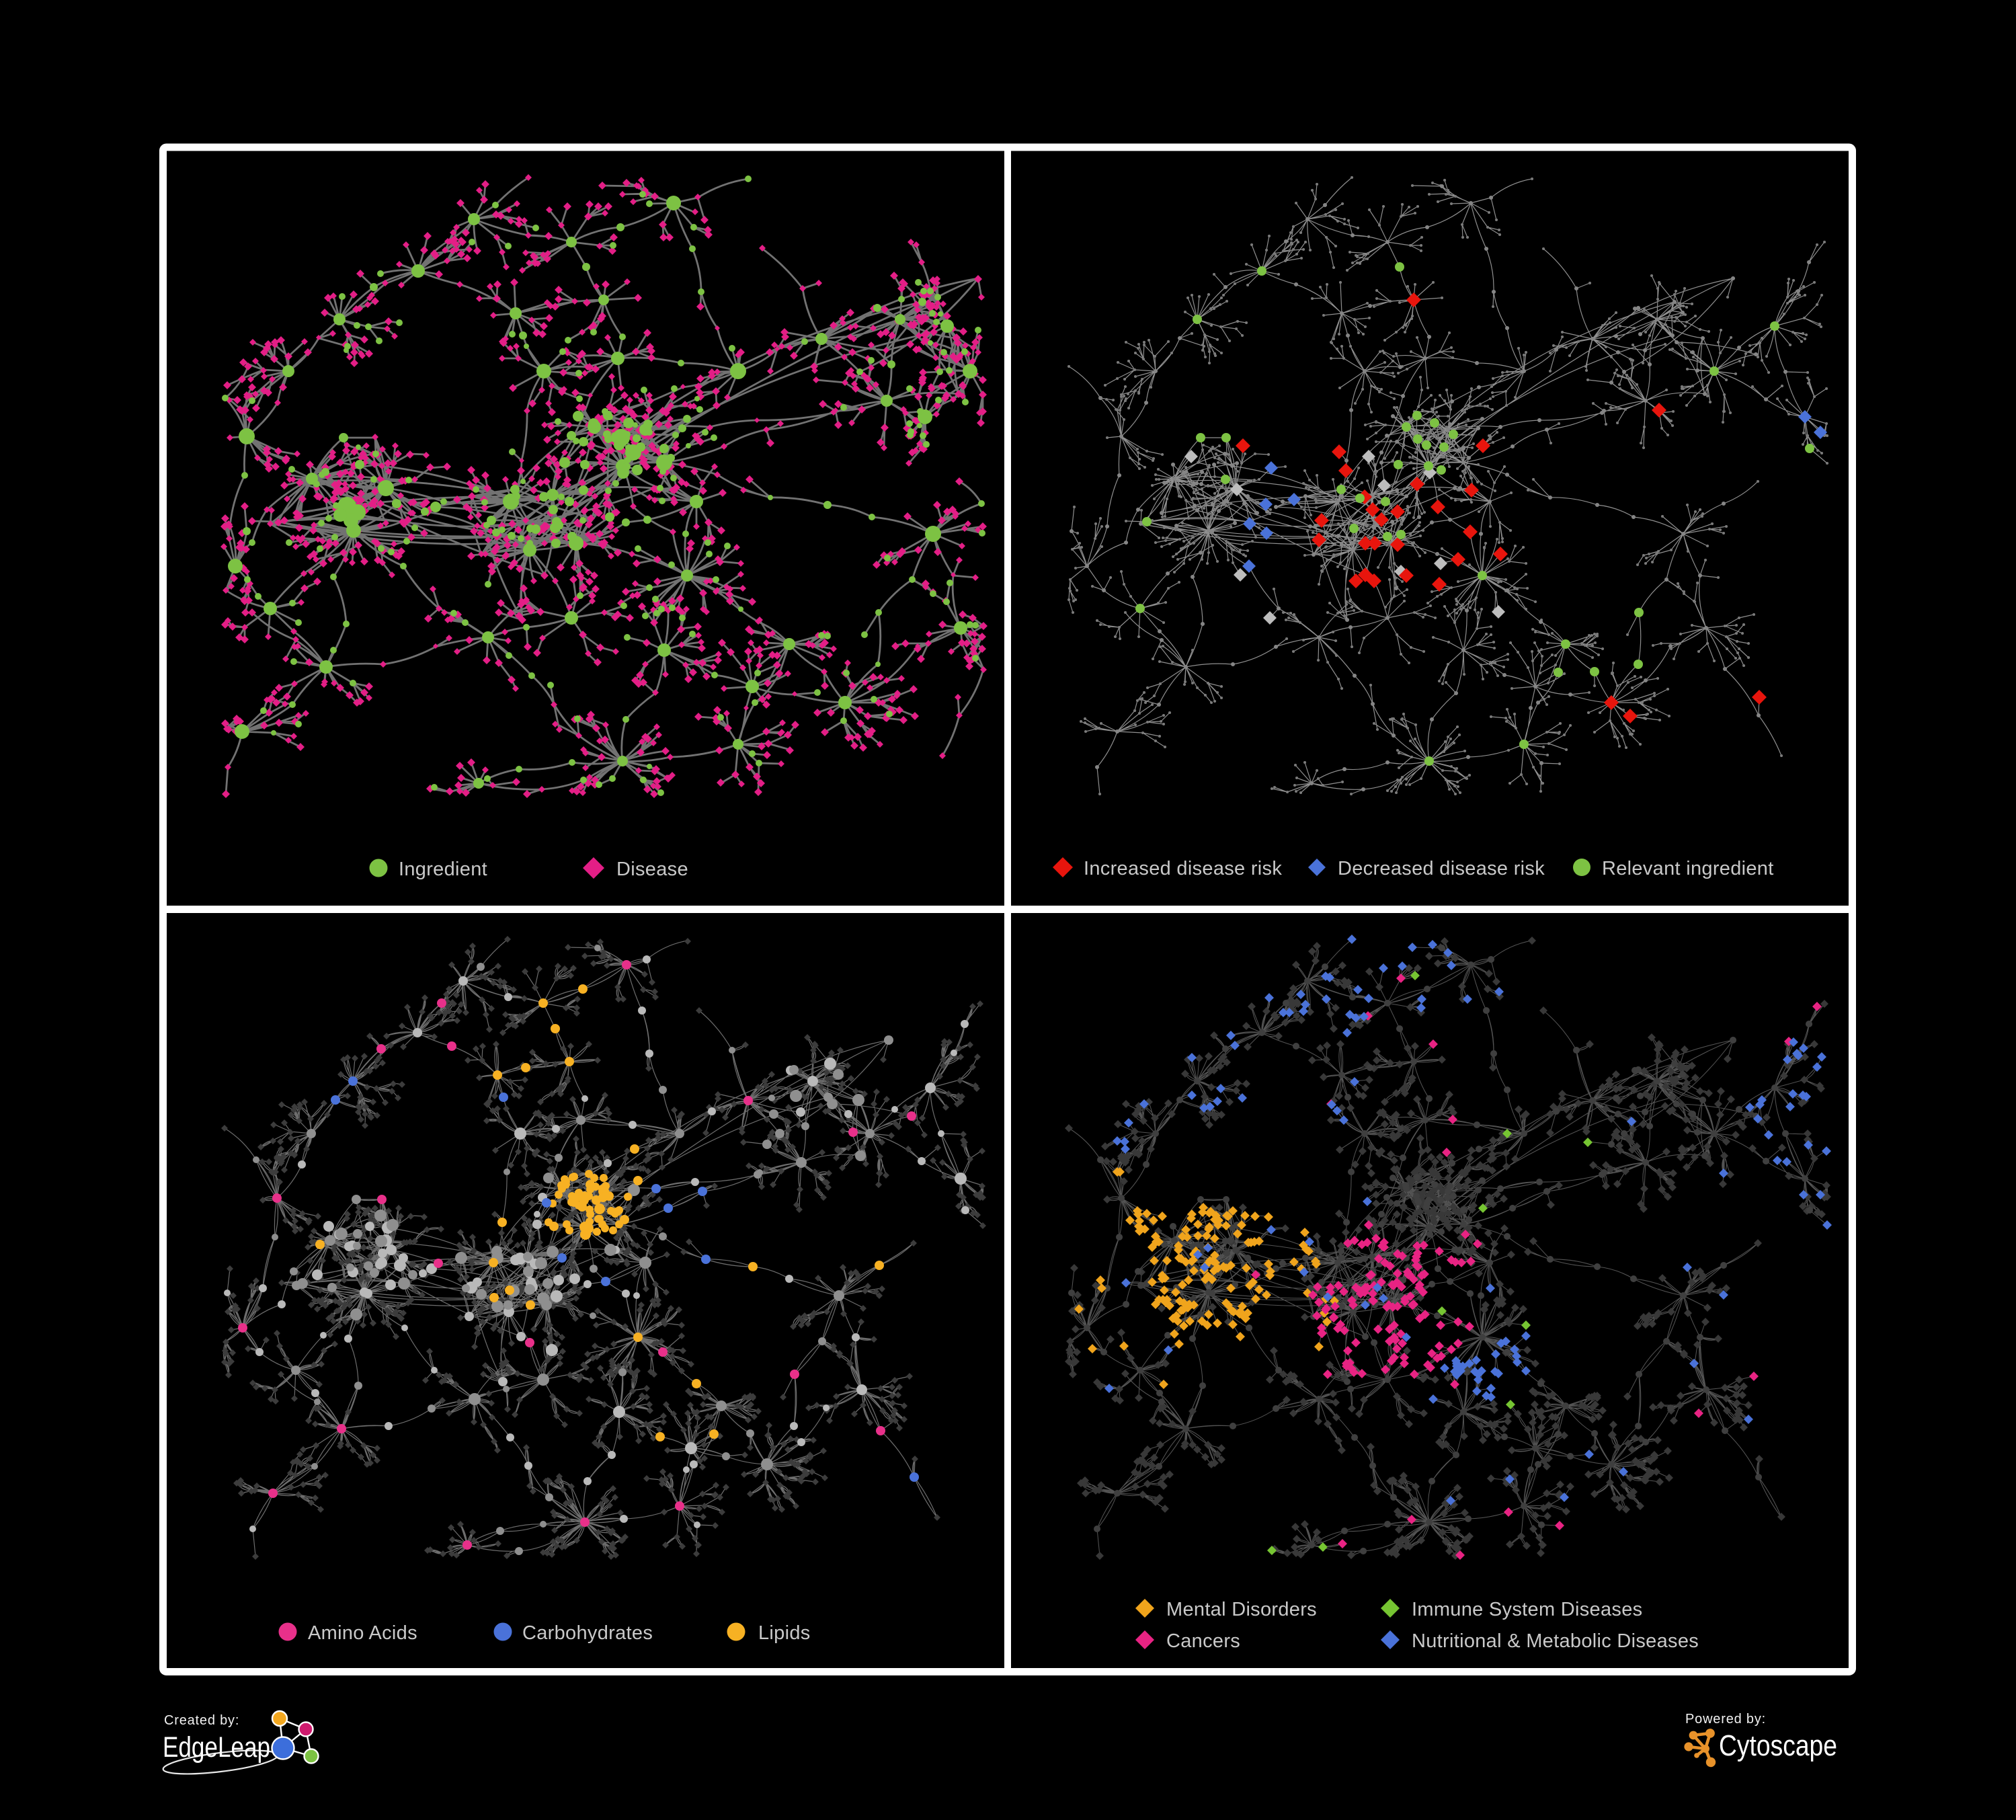  What do you see at coordinates (1555, 1641) in the screenshot?
I see `svg-text:Nutritional & Metabolic Diseas: Nutritional & Metabolic Diseases` at bounding box center [1555, 1641].